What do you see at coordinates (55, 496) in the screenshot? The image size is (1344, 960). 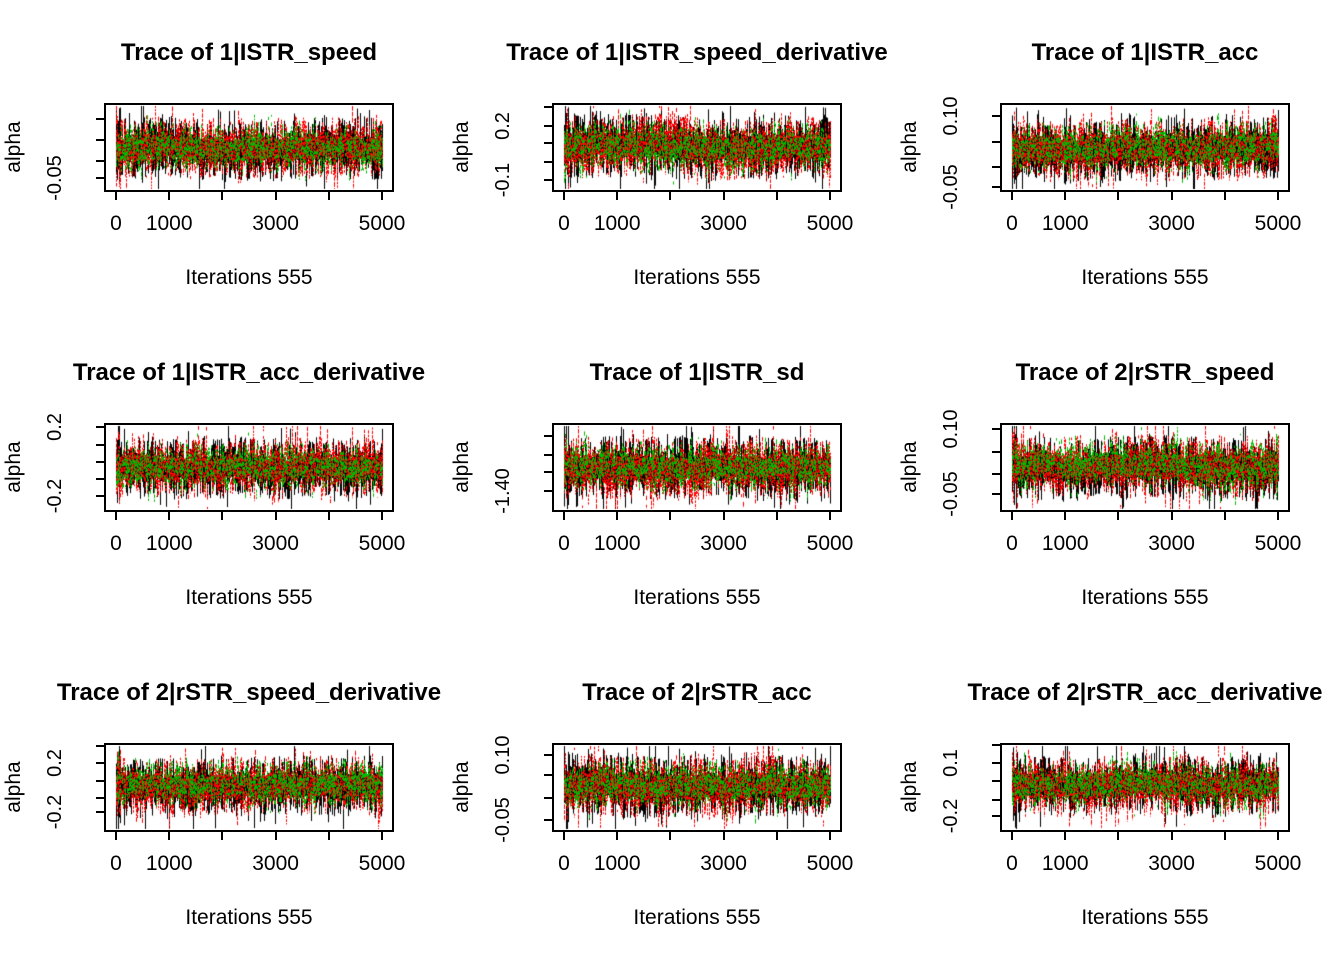 I see `y-tick-label: -0.2` at bounding box center [55, 496].